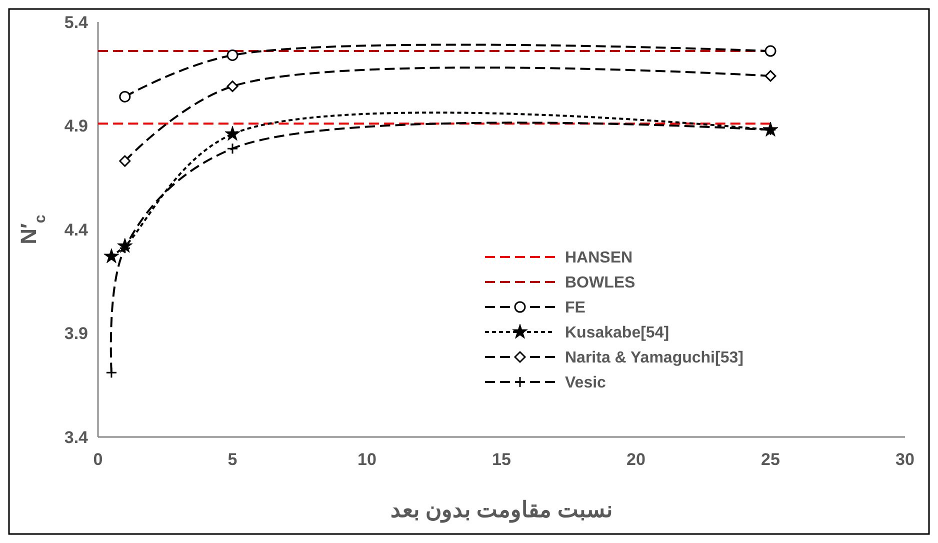  I want to click on x-tick-label: 0, so click(98, 459).